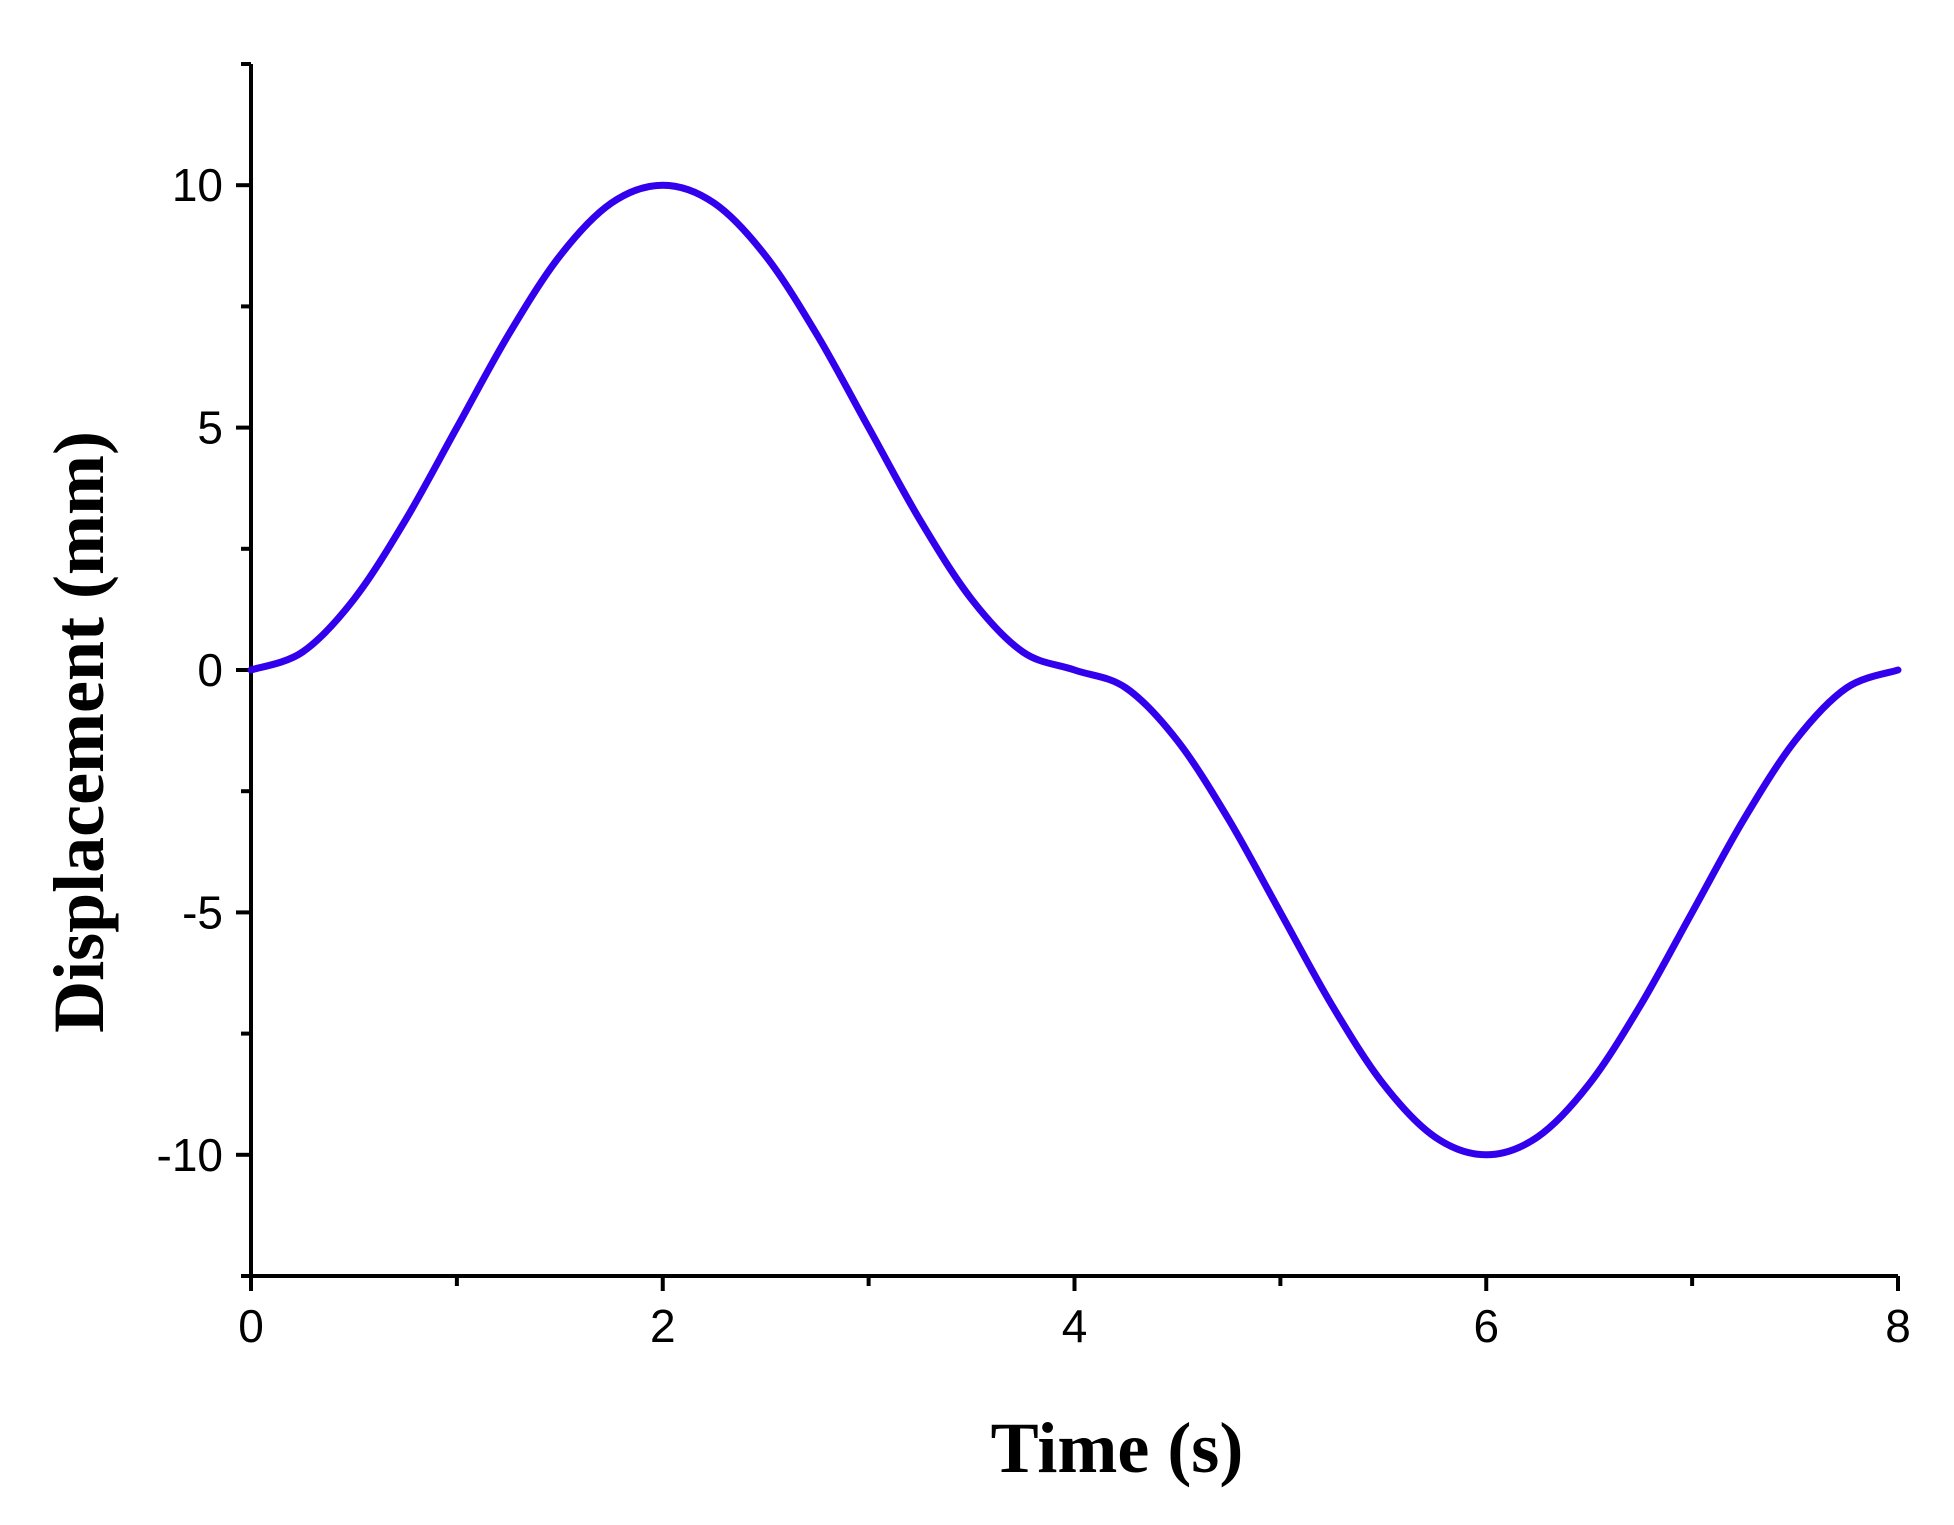 The height and width of the screenshot is (1525, 1954). What do you see at coordinates (1898, 1326) in the screenshot?
I see `x-tick-label: 8` at bounding box center [1898, 1326].